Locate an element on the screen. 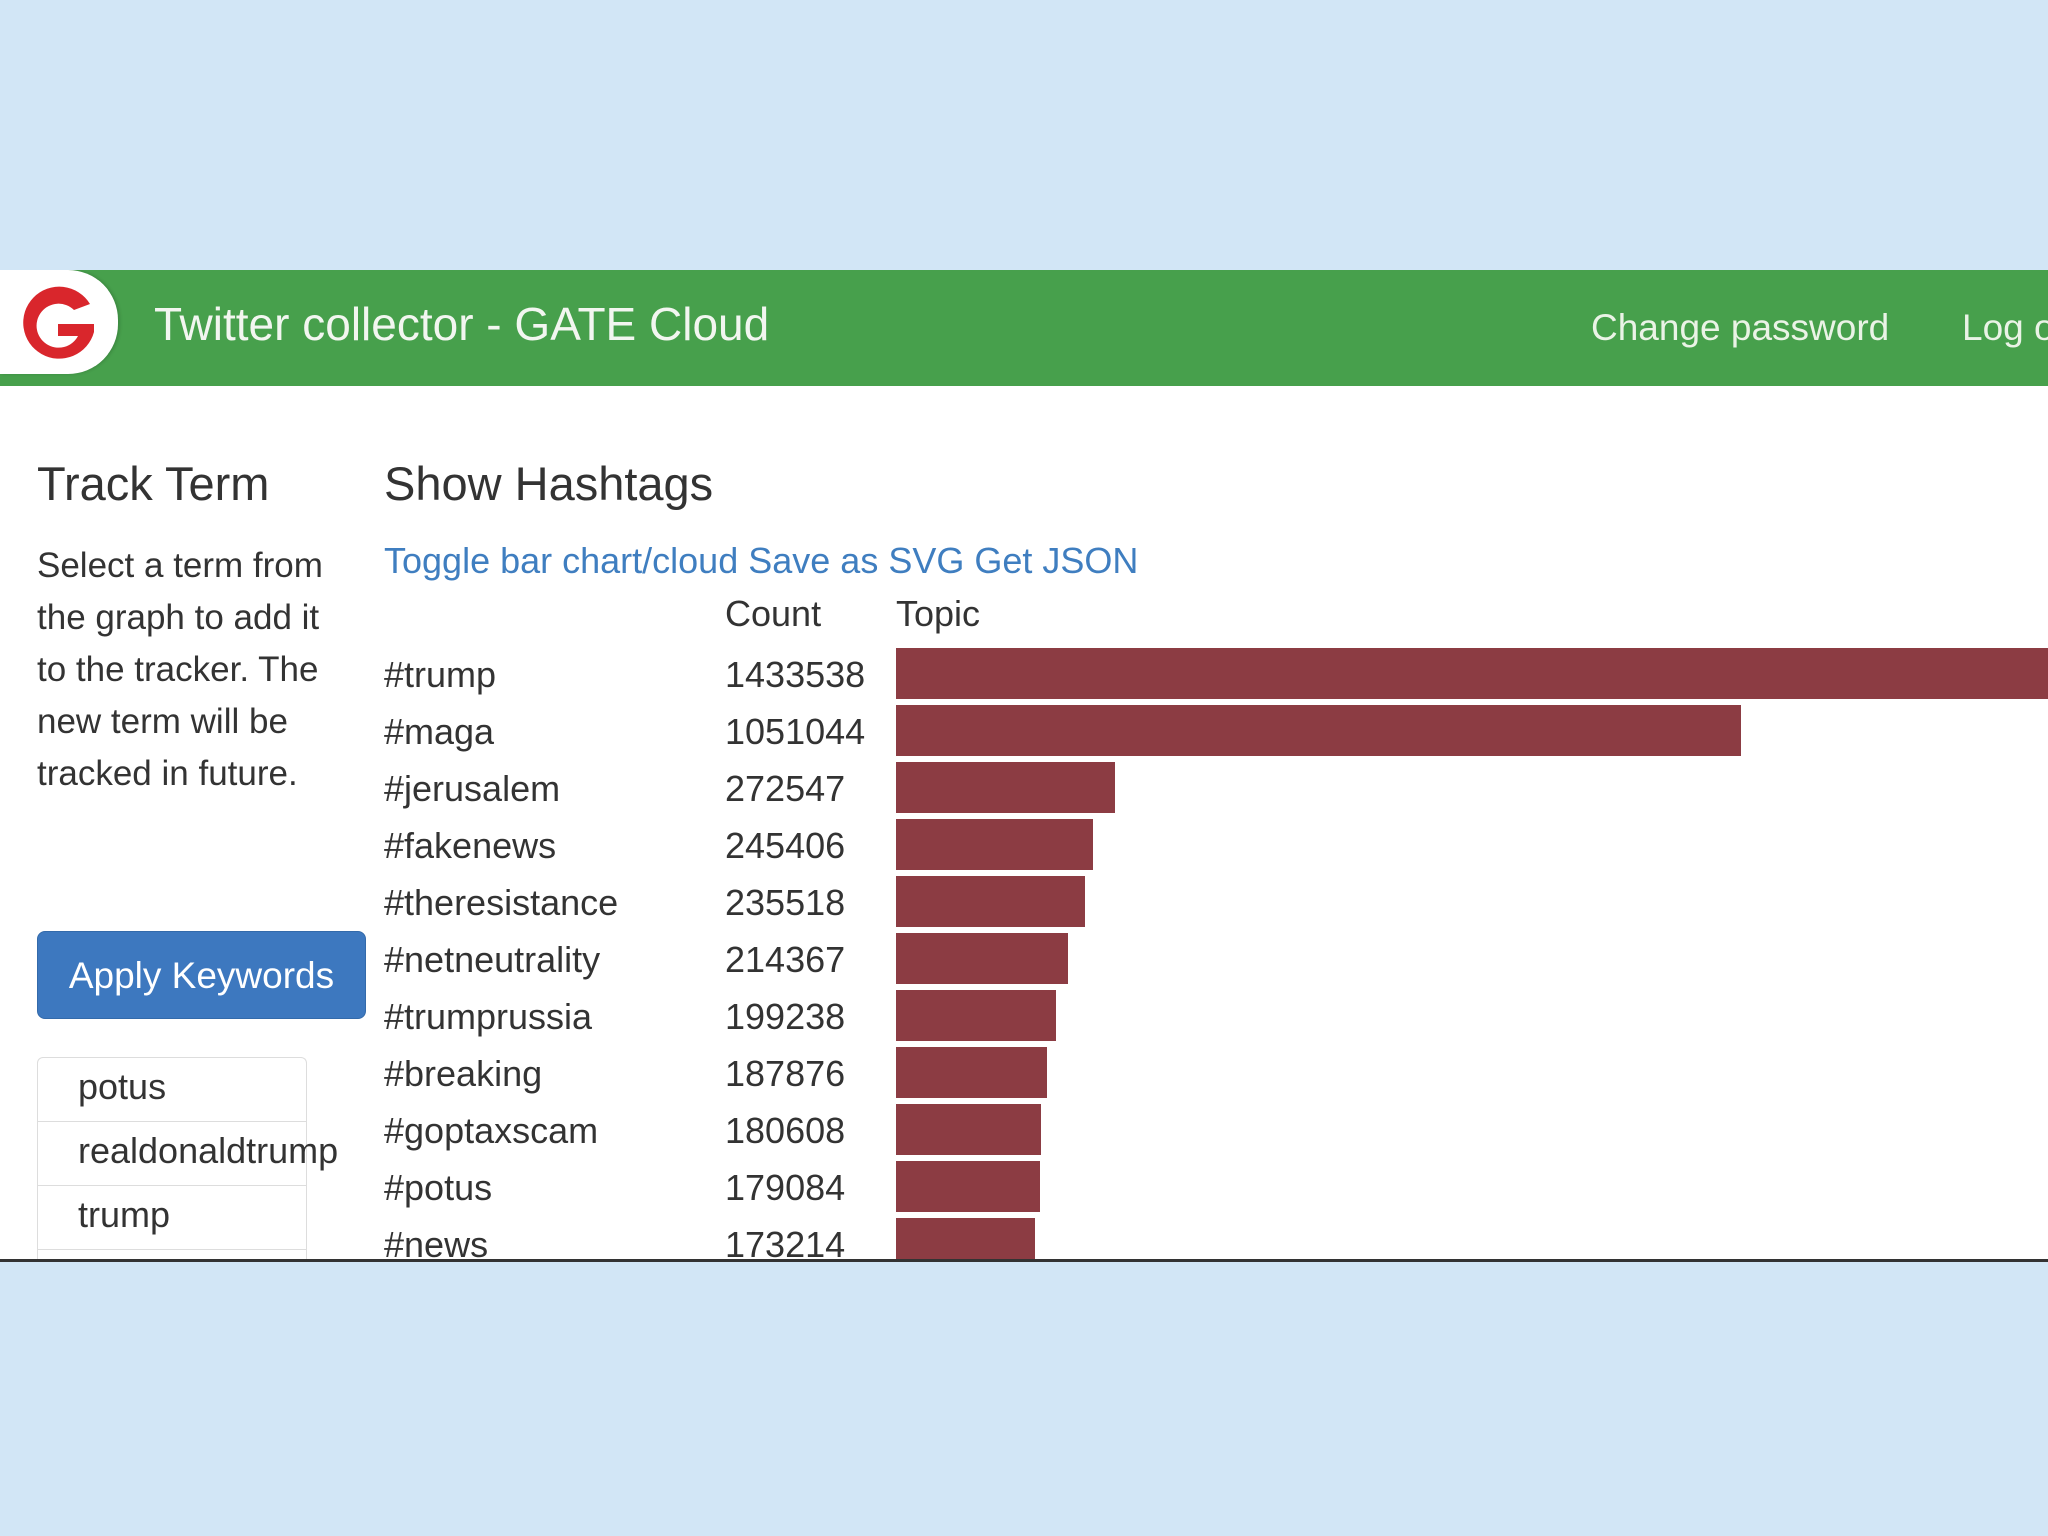  hashtag-label: #maga is located at coordinates (439, 731).